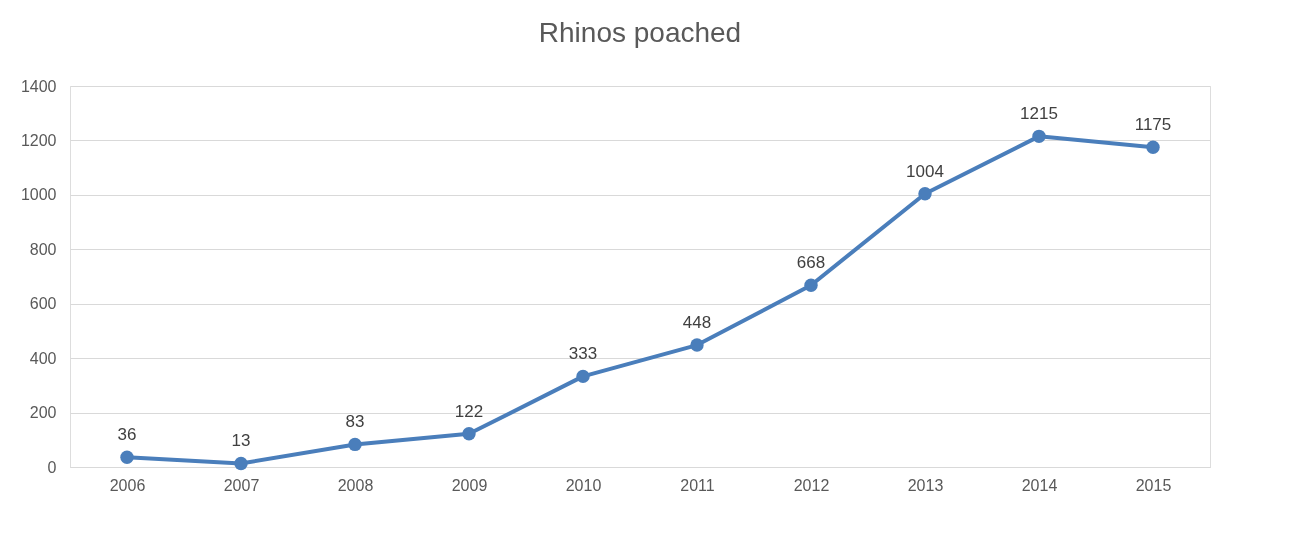 The width and height of the screenshot is (1290, 549). Describe the element at coordinates (43, 249) in the screenshot. I see `y-tick-label: 800` at that location.